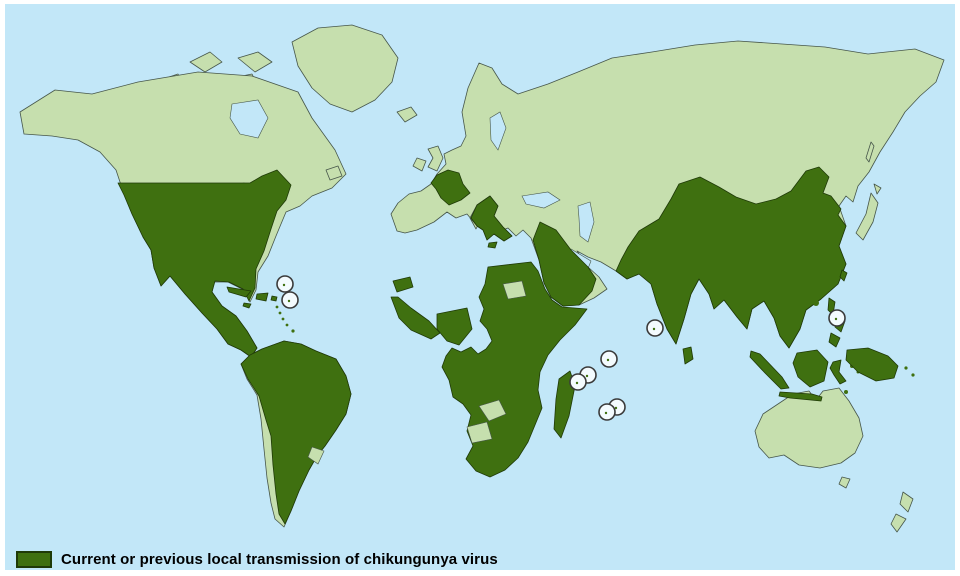 The height and width of the screenshot is (576, 960). Describe the element at coordinates (316, 455) in the screenshot. I see `unaffected-uruguay` at that location.